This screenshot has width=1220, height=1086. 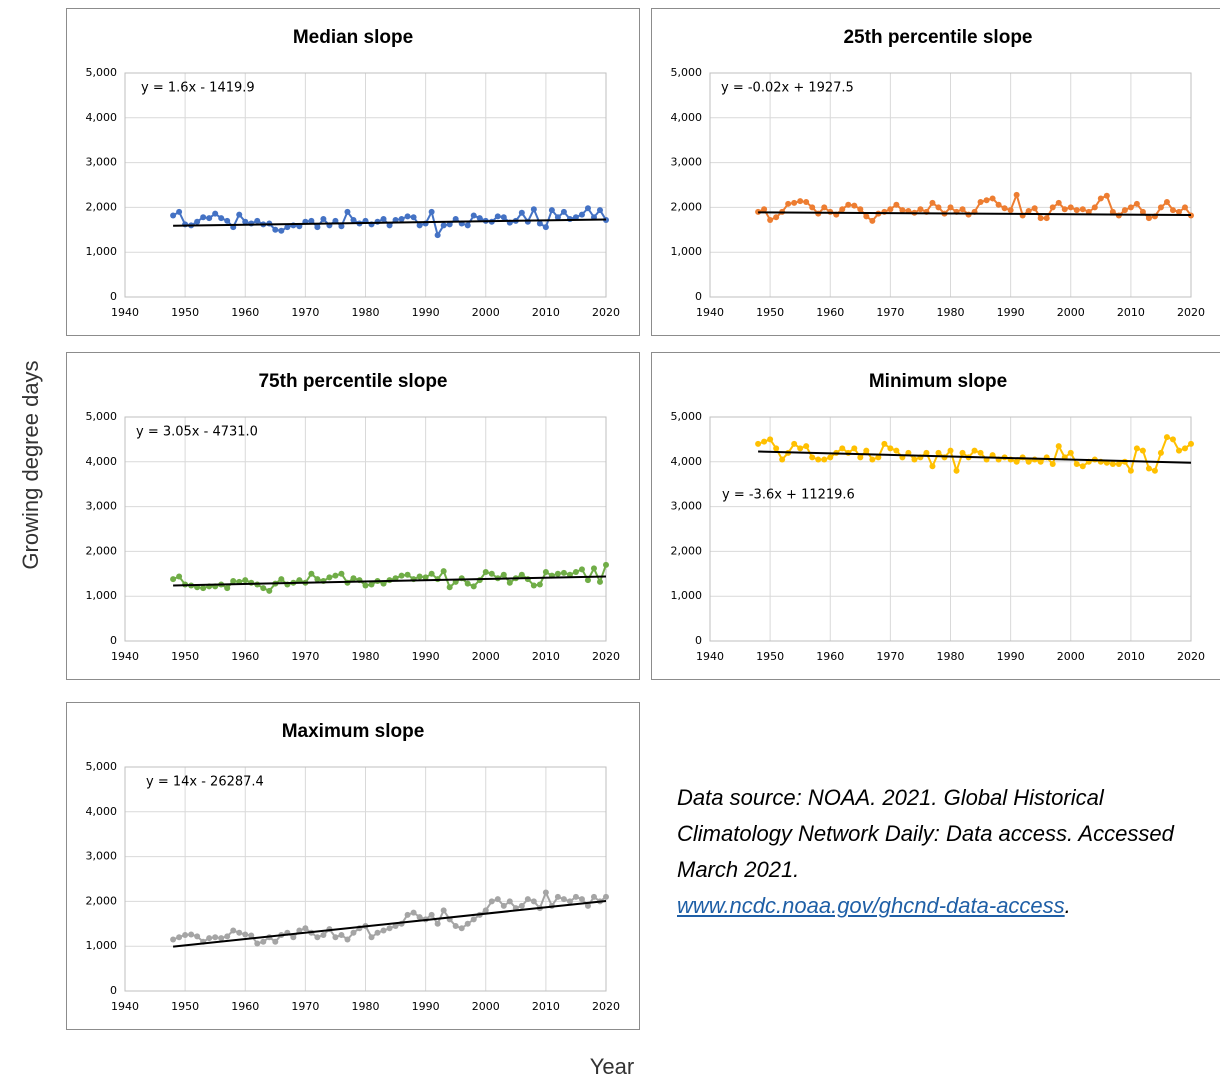 I want to click on x-axis-label: Year, so click(x=612, y=1066).